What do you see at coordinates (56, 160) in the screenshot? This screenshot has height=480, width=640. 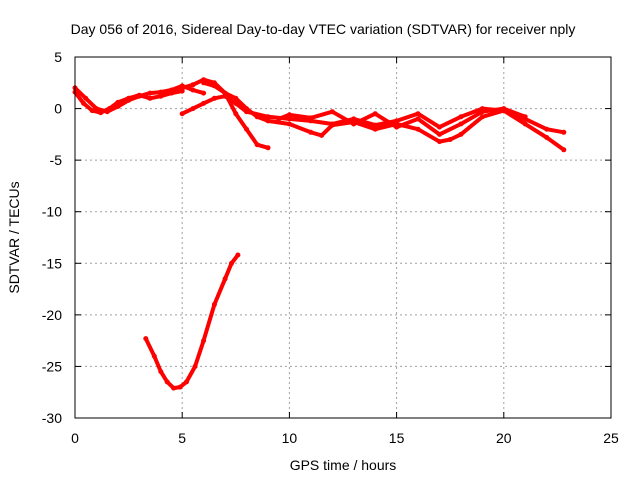 I see `y-tick-label: -5` at bounding box center [56, 160].